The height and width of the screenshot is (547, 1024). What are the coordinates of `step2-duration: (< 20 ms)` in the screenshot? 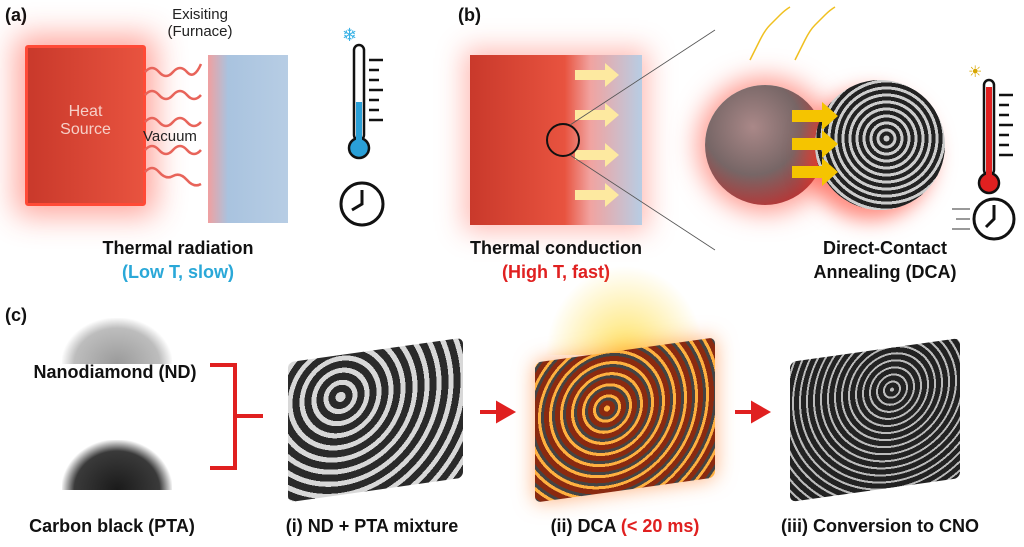 It's located at (660, 526).